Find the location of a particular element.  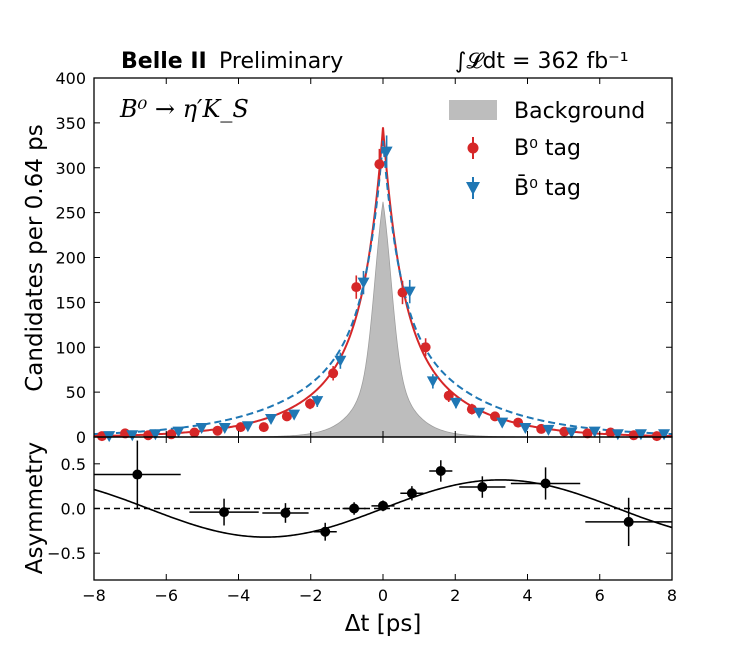

legend-b0-marker is located at coordinates (473, 148).